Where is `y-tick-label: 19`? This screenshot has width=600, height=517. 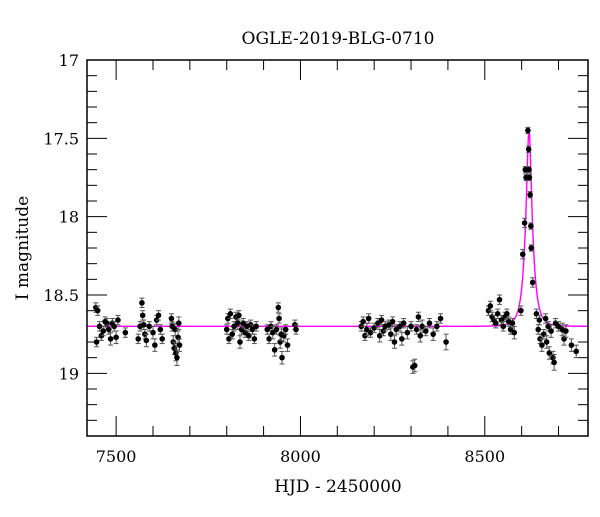
y-tick-label: 19 is located at coordinates (69, 373).